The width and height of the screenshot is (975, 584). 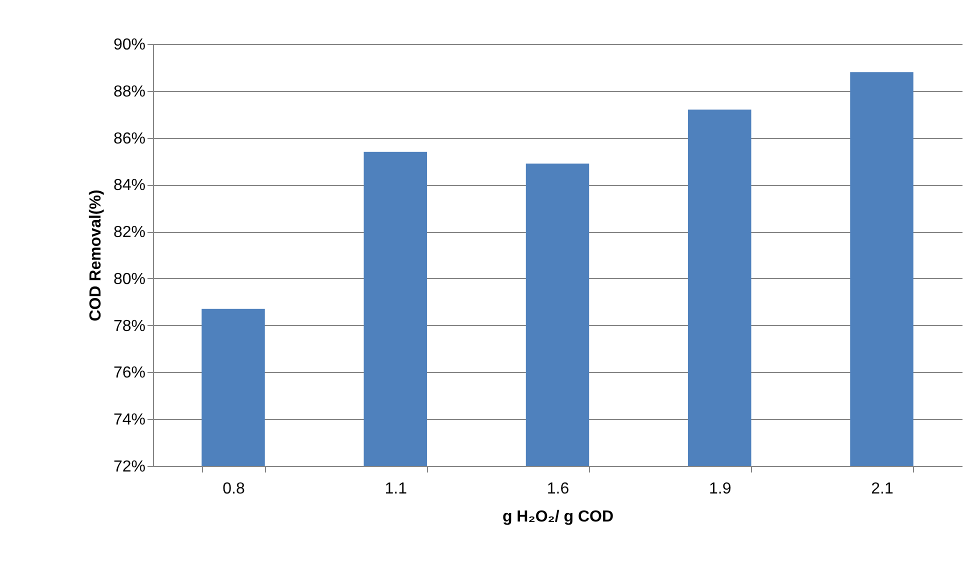 What do you see at coordinates (558, 489) in the screenshot?
I see `x-tick-label: 1.6` at bounding box center [558, 489].